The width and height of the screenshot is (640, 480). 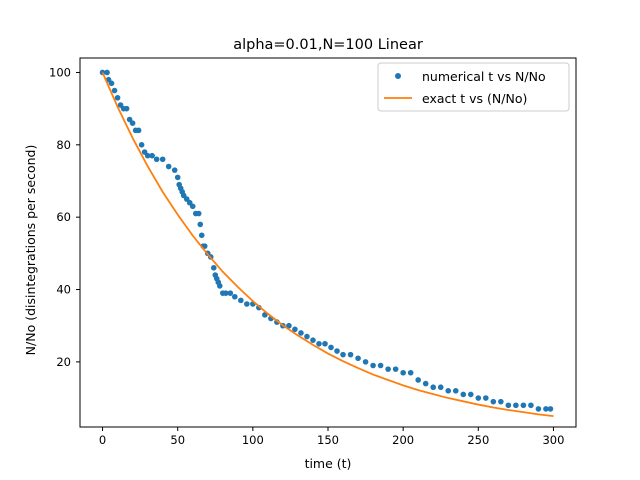 What do you see at coordinates (484, 76) in the screenshot?
I see `legend-label-numerical: numerical t vs N/No` at bounding box center [484, 76].